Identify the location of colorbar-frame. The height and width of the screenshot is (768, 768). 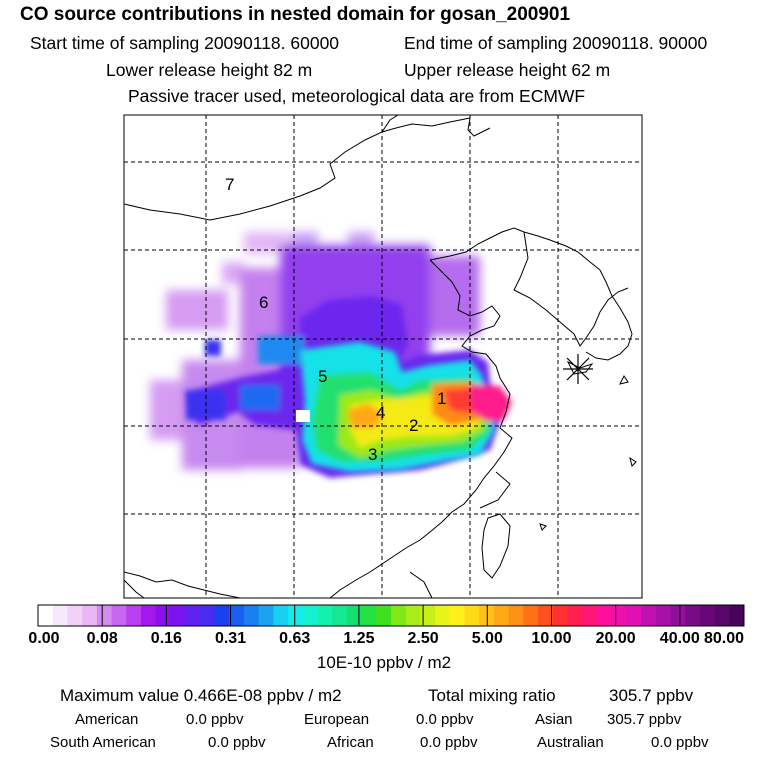
(391, 615).